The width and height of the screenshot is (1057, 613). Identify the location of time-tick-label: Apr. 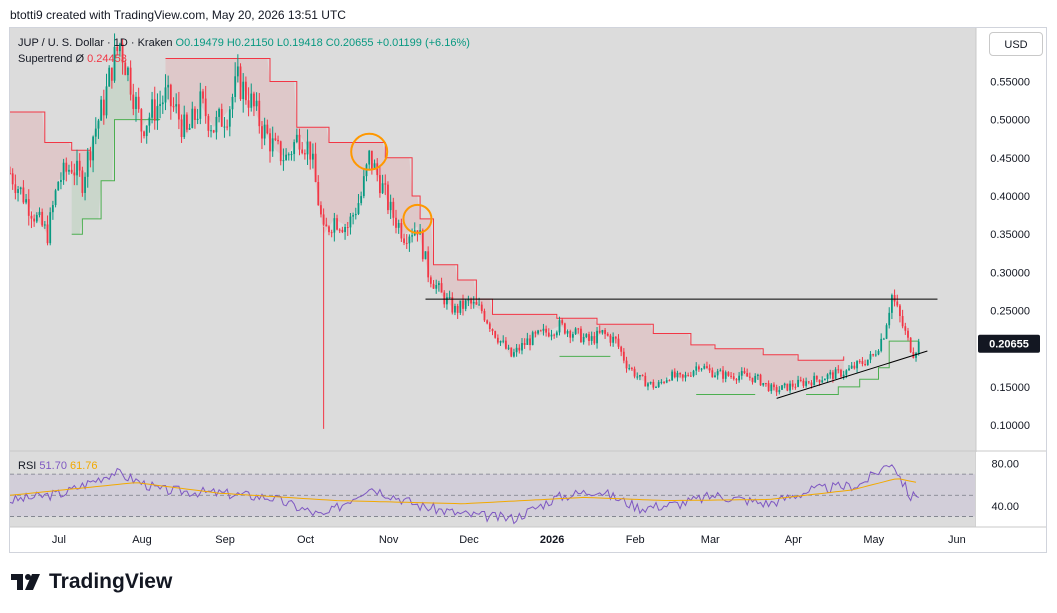
(793, 540).